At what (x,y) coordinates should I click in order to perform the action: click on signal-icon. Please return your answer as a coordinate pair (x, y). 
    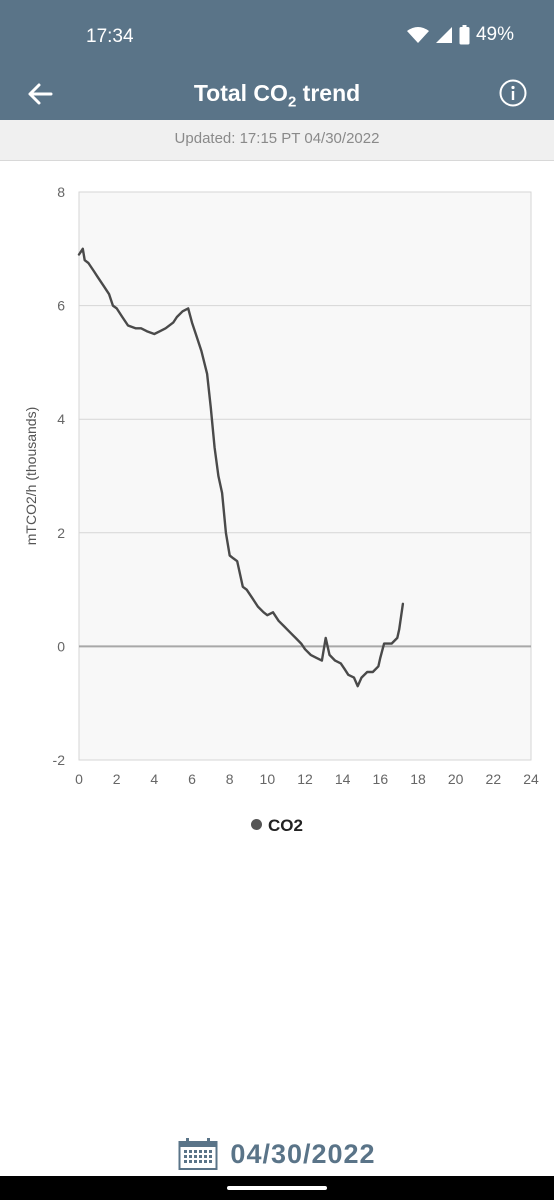
    Looking at the image, I should click on (443, 35).